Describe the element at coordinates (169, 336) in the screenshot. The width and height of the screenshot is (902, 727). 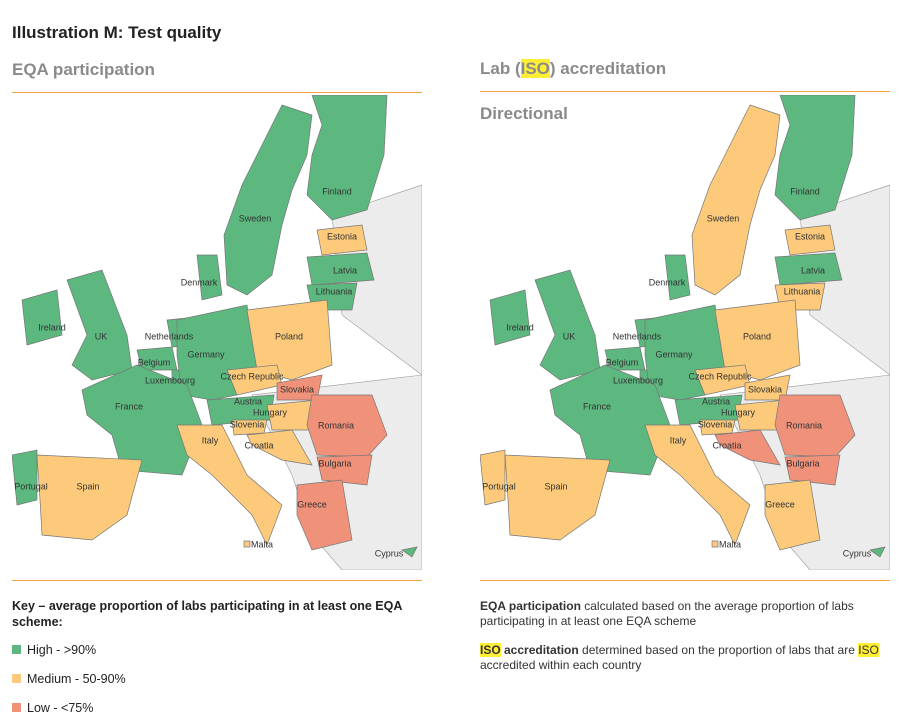
I see `country-label: Netherlands` at that location.